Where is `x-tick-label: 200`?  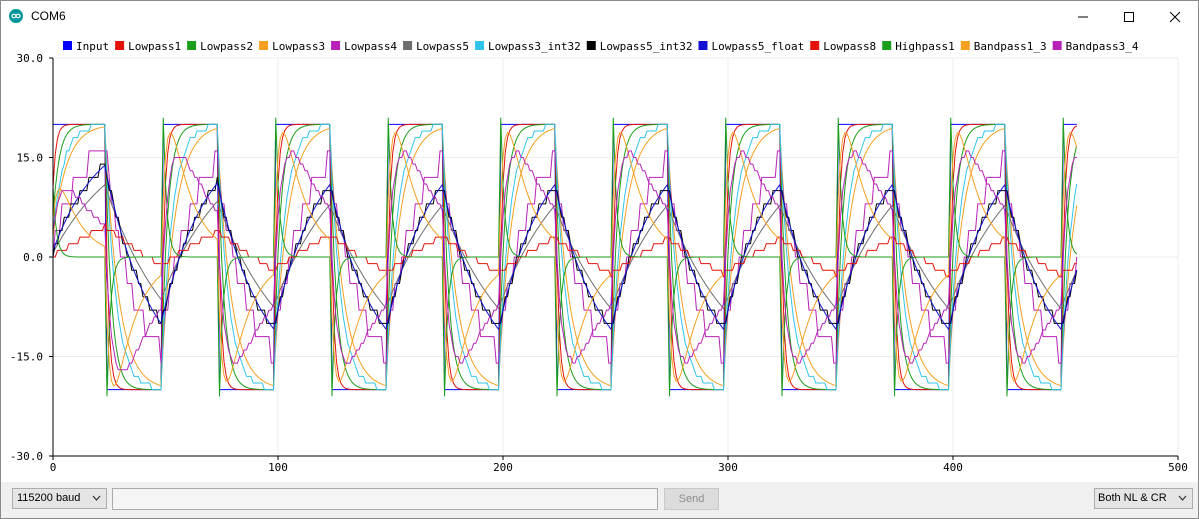
x-tick-label: 200 is located at coordinates (503, 467).